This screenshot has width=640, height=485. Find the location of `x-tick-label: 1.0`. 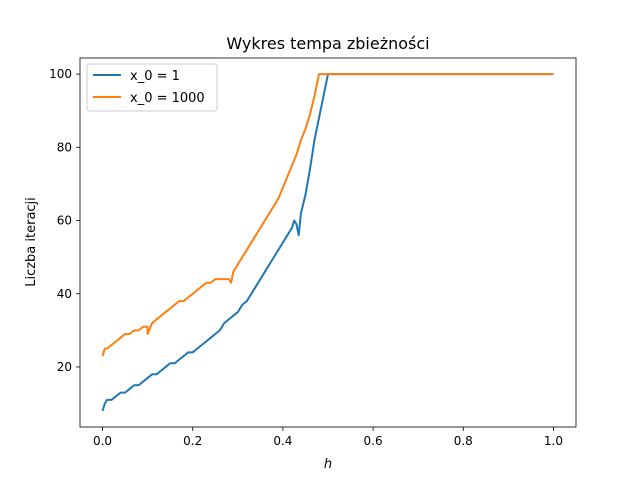

x-tick-label: 1.0 is located at coordinates (553, 441).